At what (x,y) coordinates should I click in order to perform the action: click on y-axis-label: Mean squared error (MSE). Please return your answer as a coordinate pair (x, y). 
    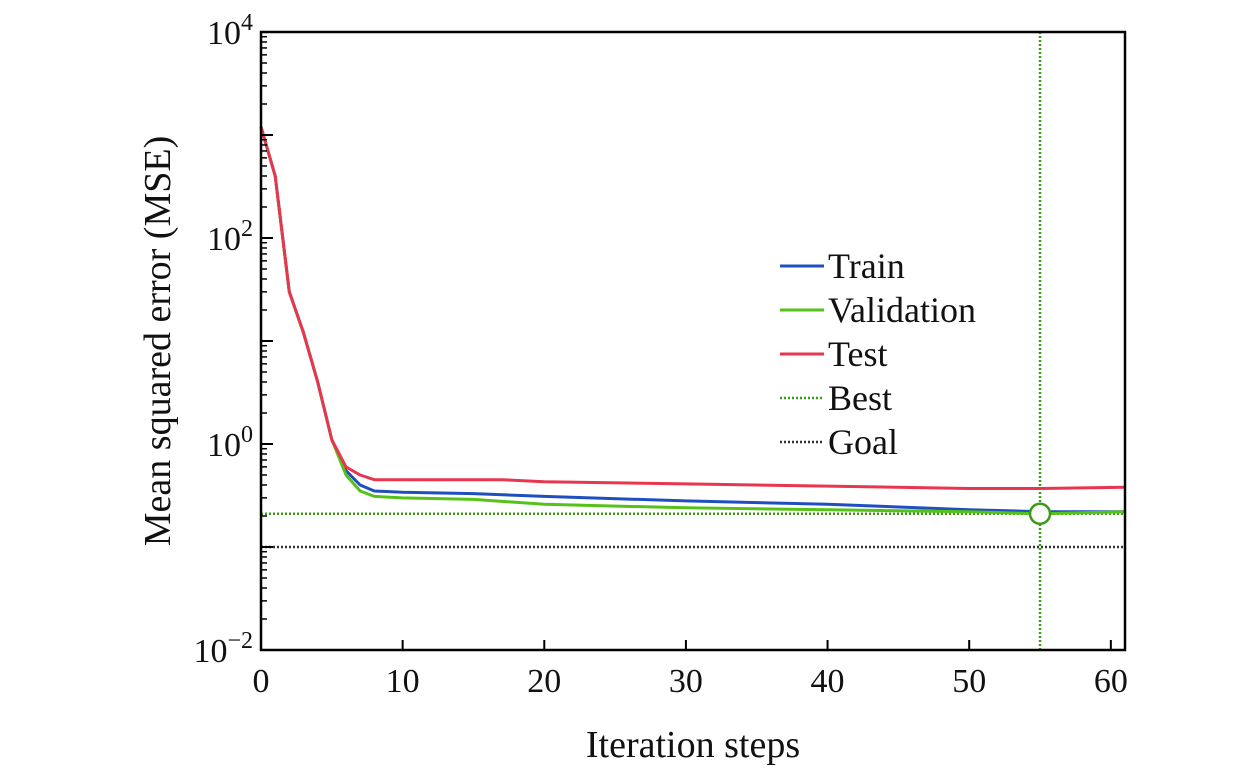
    Looking at the image, I should click on (158, 341).